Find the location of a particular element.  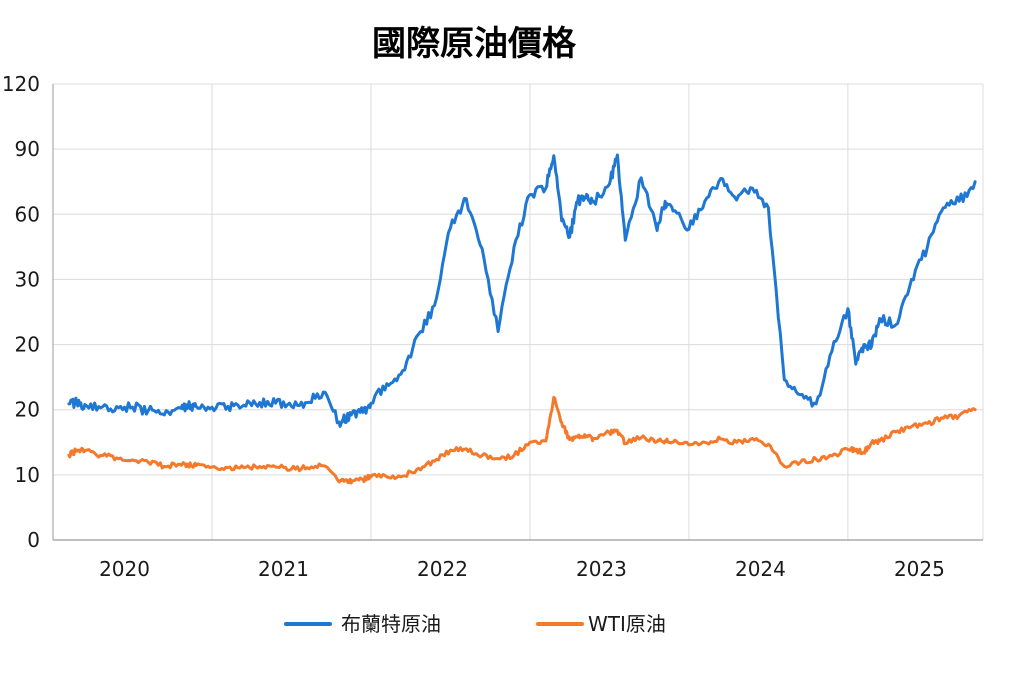

y-tick-label: 0 is located at coordinates (33, 540).